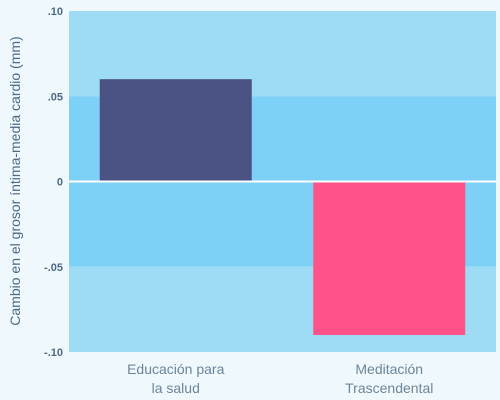  Describe the element at coordinates (60, 183) in the screenshot. I see `y-tick-label: 0` at that location.